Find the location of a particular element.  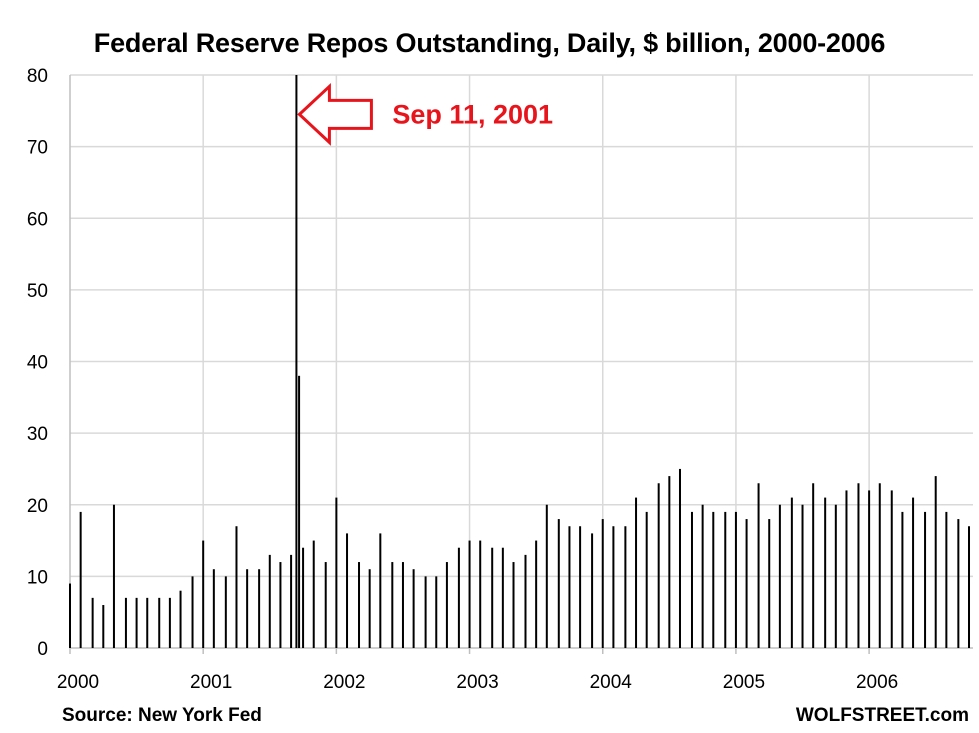

x-tick-label: 2005 is located at coordinates (744, 682).